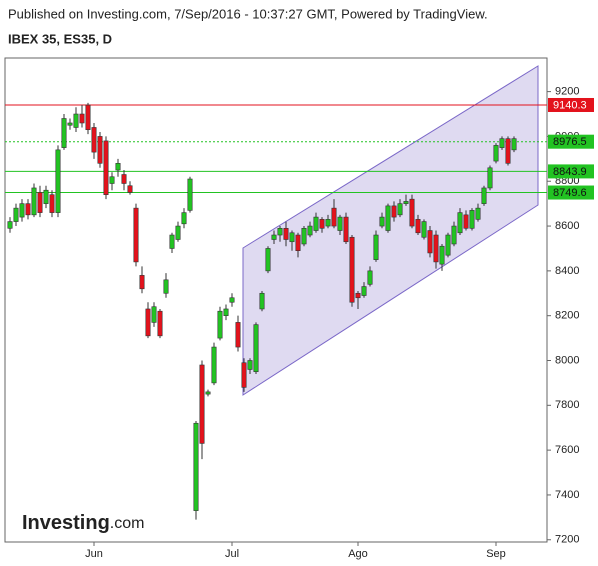  I want to click on level-label: 9140.3, so click(570, 105).